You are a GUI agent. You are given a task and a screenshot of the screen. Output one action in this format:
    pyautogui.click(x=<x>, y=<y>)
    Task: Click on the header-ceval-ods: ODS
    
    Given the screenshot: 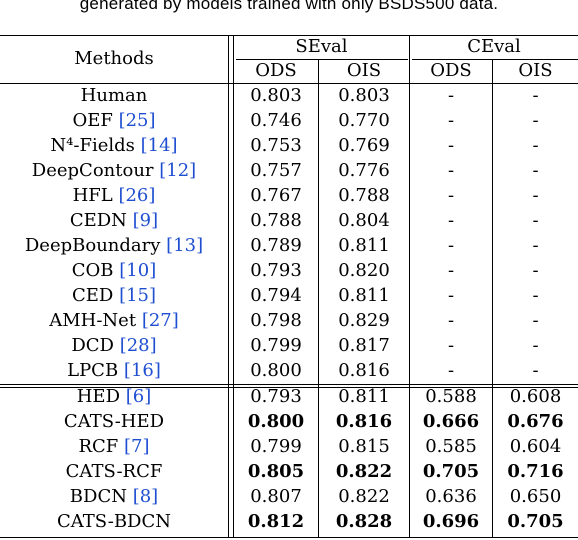 What is the action you would take?
    pyautogui.click(x=451, y=70)
    